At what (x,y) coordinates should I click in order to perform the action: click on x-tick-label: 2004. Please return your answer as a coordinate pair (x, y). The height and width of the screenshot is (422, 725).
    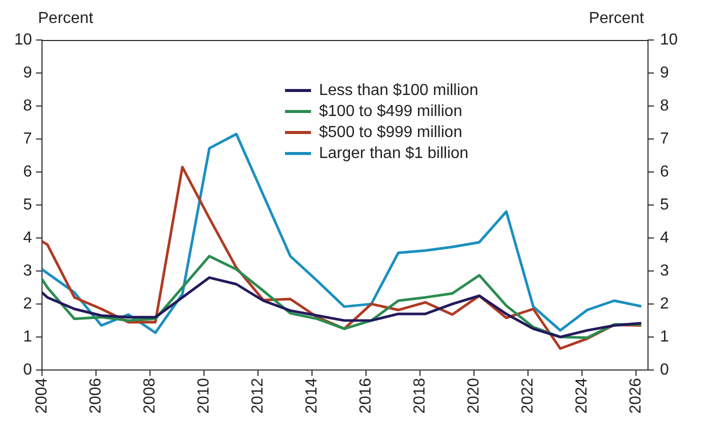
    Looking at the image, I should click on (41, 396).